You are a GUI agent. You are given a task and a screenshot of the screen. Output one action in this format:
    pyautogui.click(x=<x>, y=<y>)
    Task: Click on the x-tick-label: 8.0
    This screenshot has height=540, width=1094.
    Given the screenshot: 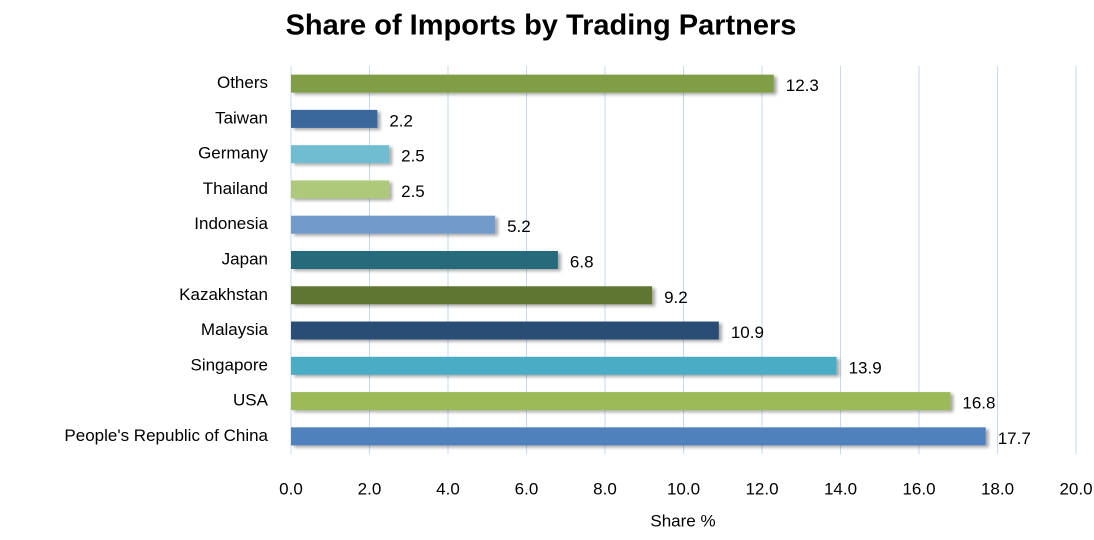 What is the action you would take?
    pyautogui.click(x=605, y=488)
    